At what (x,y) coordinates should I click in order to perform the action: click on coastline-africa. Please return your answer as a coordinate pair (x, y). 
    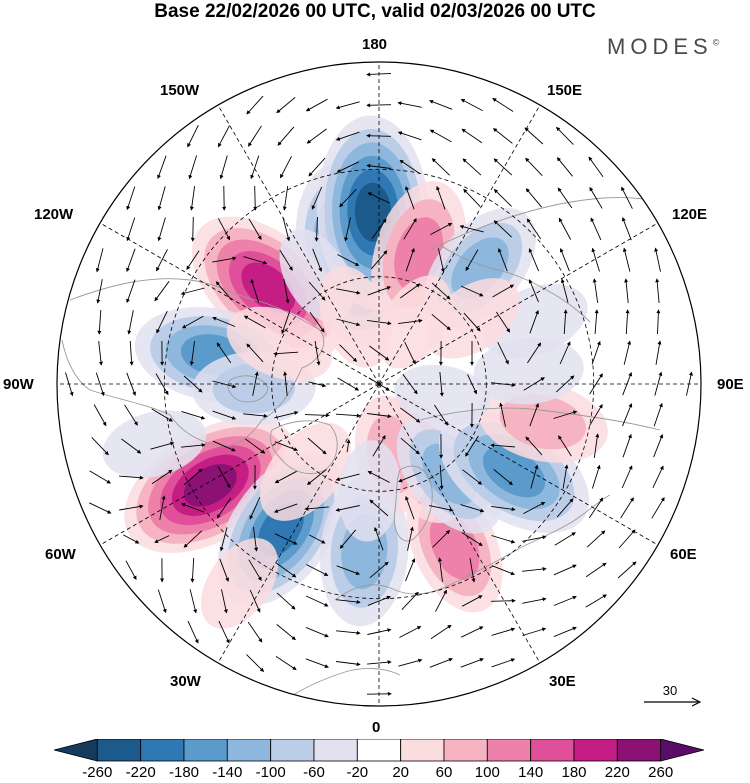
    Looking at the image, I should click on (342, 684).